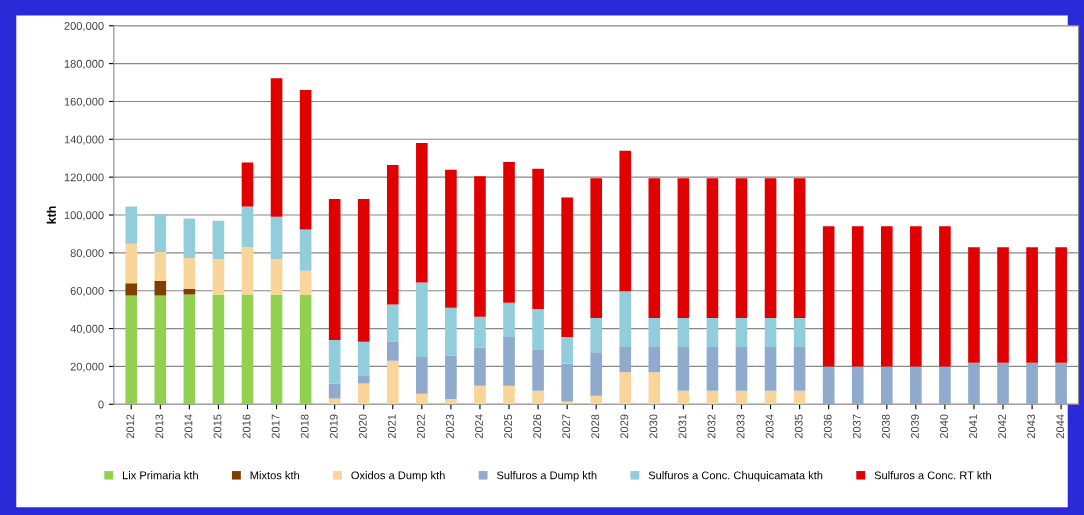 The height and width of the screenshot is (515, 1084). Describe the element at coordinates (362, 426) in the screenshot. I see `x-tick-label: 2020` at that location.